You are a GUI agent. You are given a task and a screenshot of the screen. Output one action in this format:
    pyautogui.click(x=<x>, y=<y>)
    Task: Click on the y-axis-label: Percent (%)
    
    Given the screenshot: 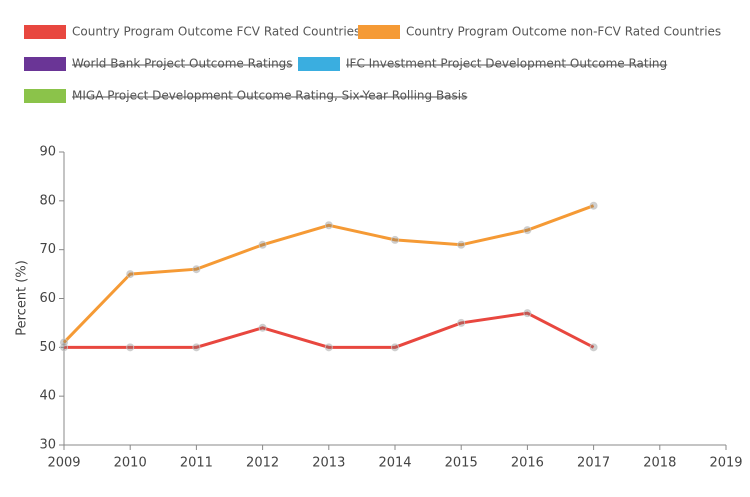 What is the action you would take?
    pyautogui.click(x=22, y=298)
    